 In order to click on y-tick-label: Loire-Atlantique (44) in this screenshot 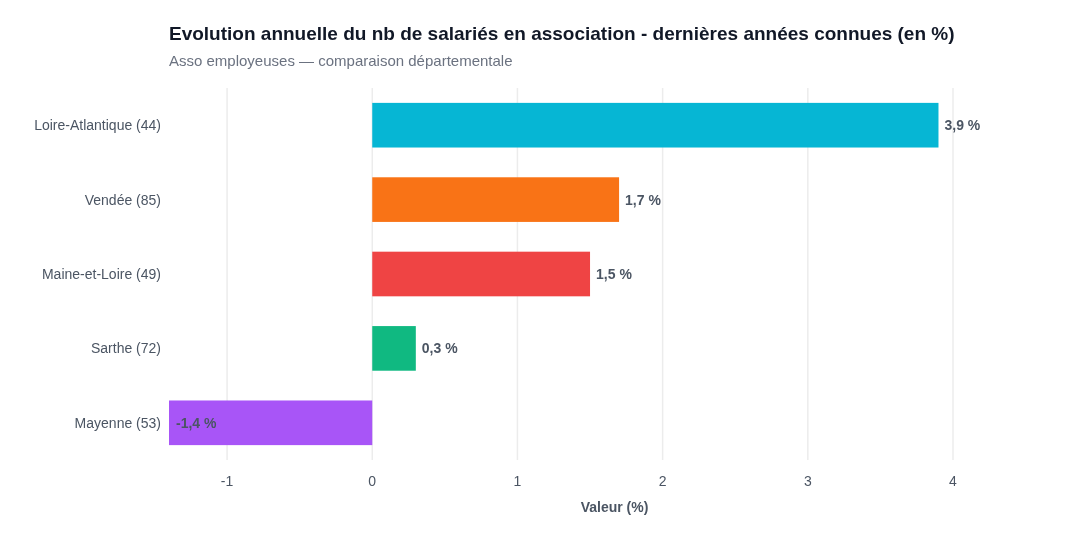, I will do `click(97, 125)`.